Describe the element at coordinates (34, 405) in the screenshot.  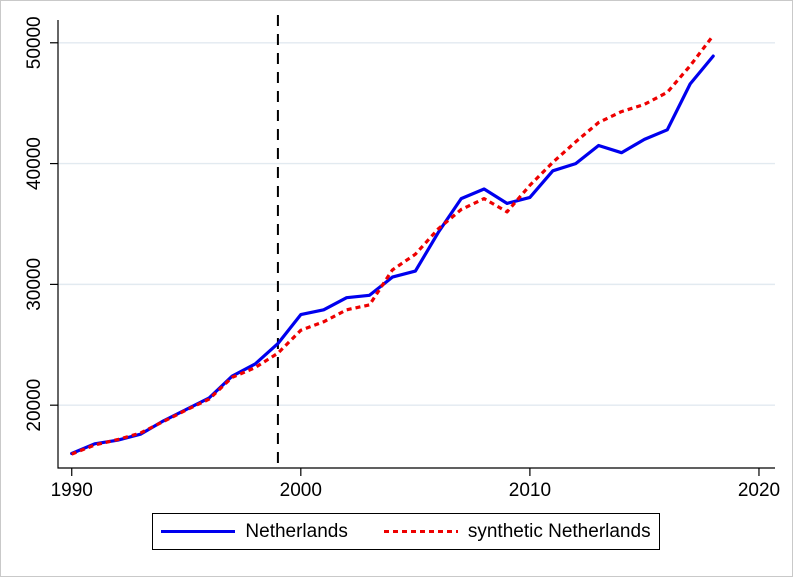
I see `y-tick-label: 20000` at that location.